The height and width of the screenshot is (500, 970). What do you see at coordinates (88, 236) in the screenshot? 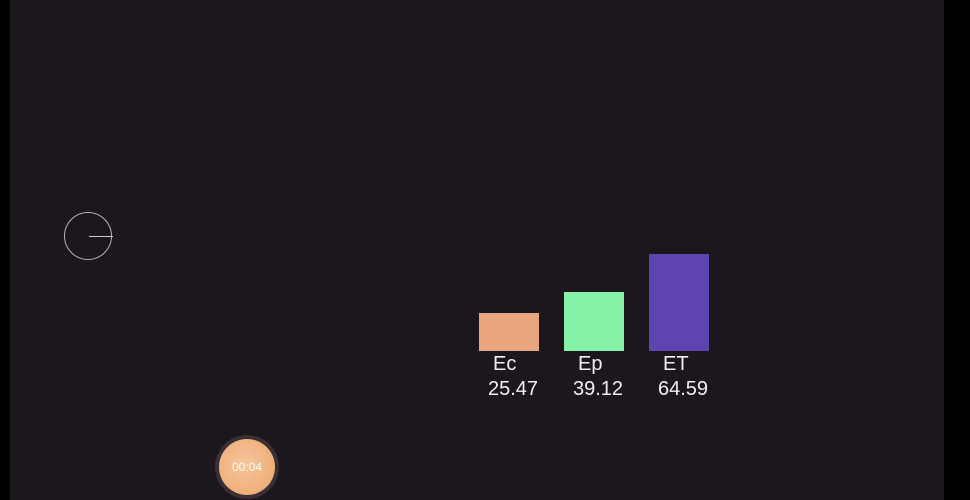
I see `dial-icon` at bounding box center [88, 236].